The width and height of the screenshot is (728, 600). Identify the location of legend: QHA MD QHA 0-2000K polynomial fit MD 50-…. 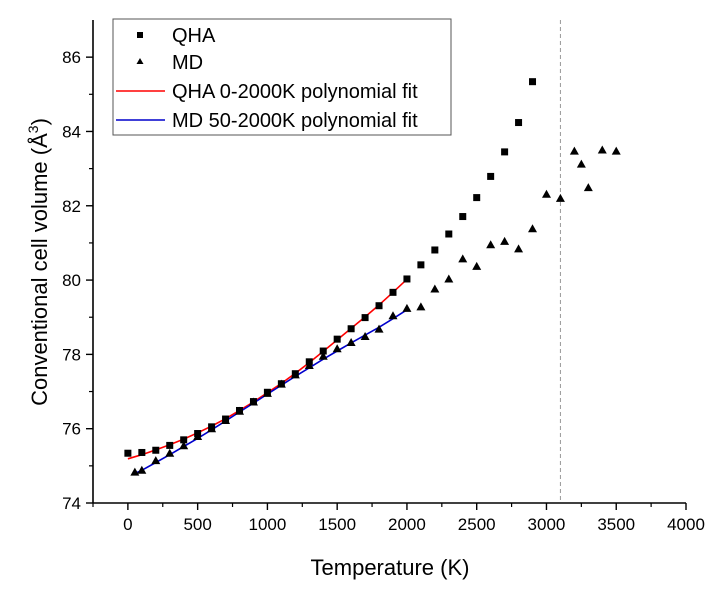
(282, 77).